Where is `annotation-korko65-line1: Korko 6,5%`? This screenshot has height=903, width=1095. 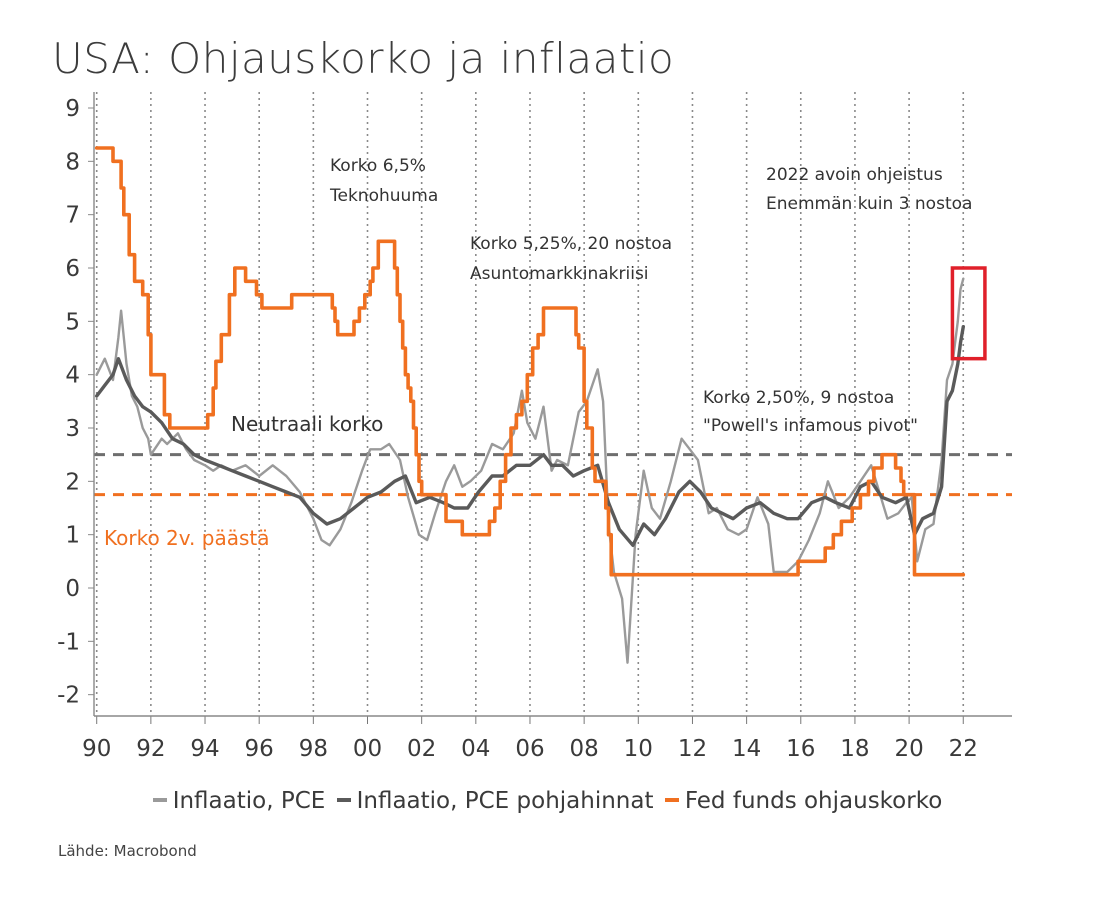 annotation-korko65-line1: Korko 6,5% is located at coordinates (378, 166).